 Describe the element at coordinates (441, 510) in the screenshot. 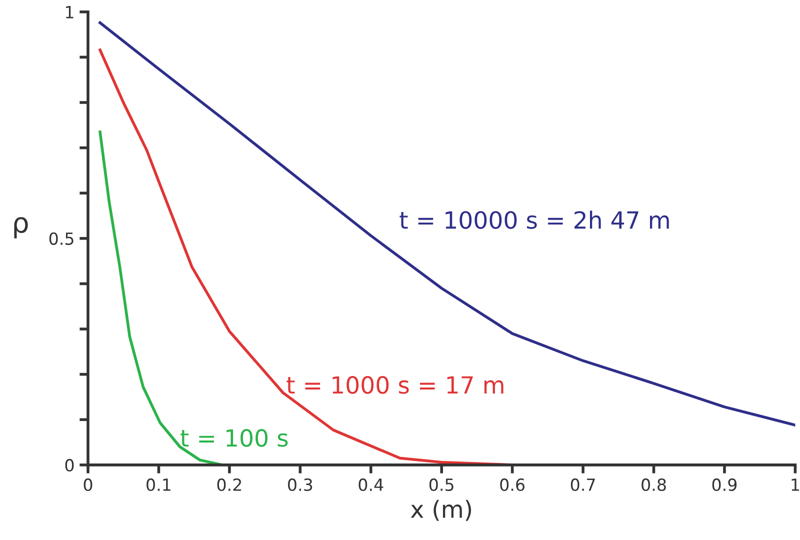

I see `x-axis-title: x (m)` at that location.